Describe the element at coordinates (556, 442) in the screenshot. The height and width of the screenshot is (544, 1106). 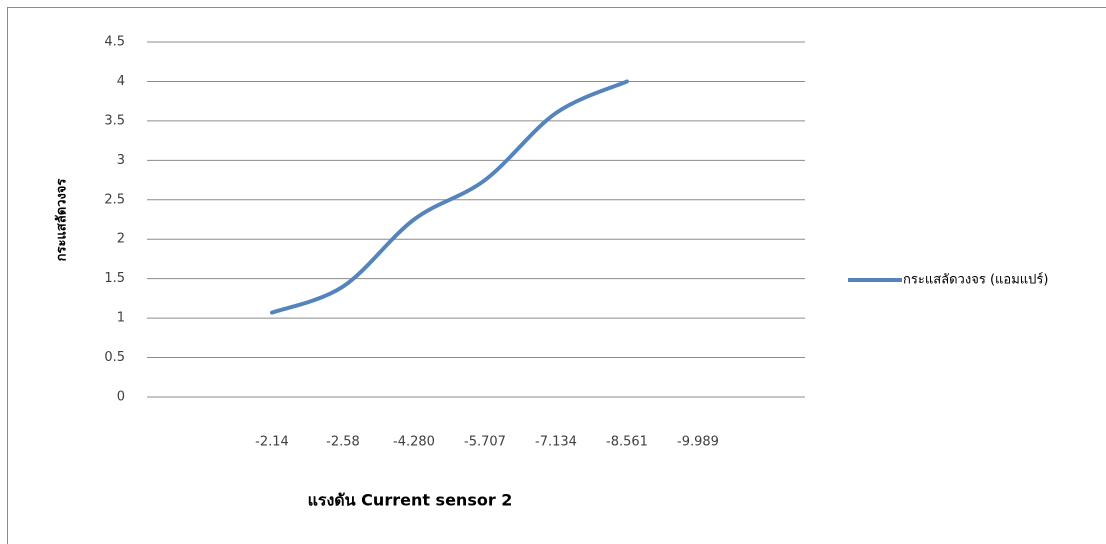
I see `x-tick-label: -7.134` at that location.